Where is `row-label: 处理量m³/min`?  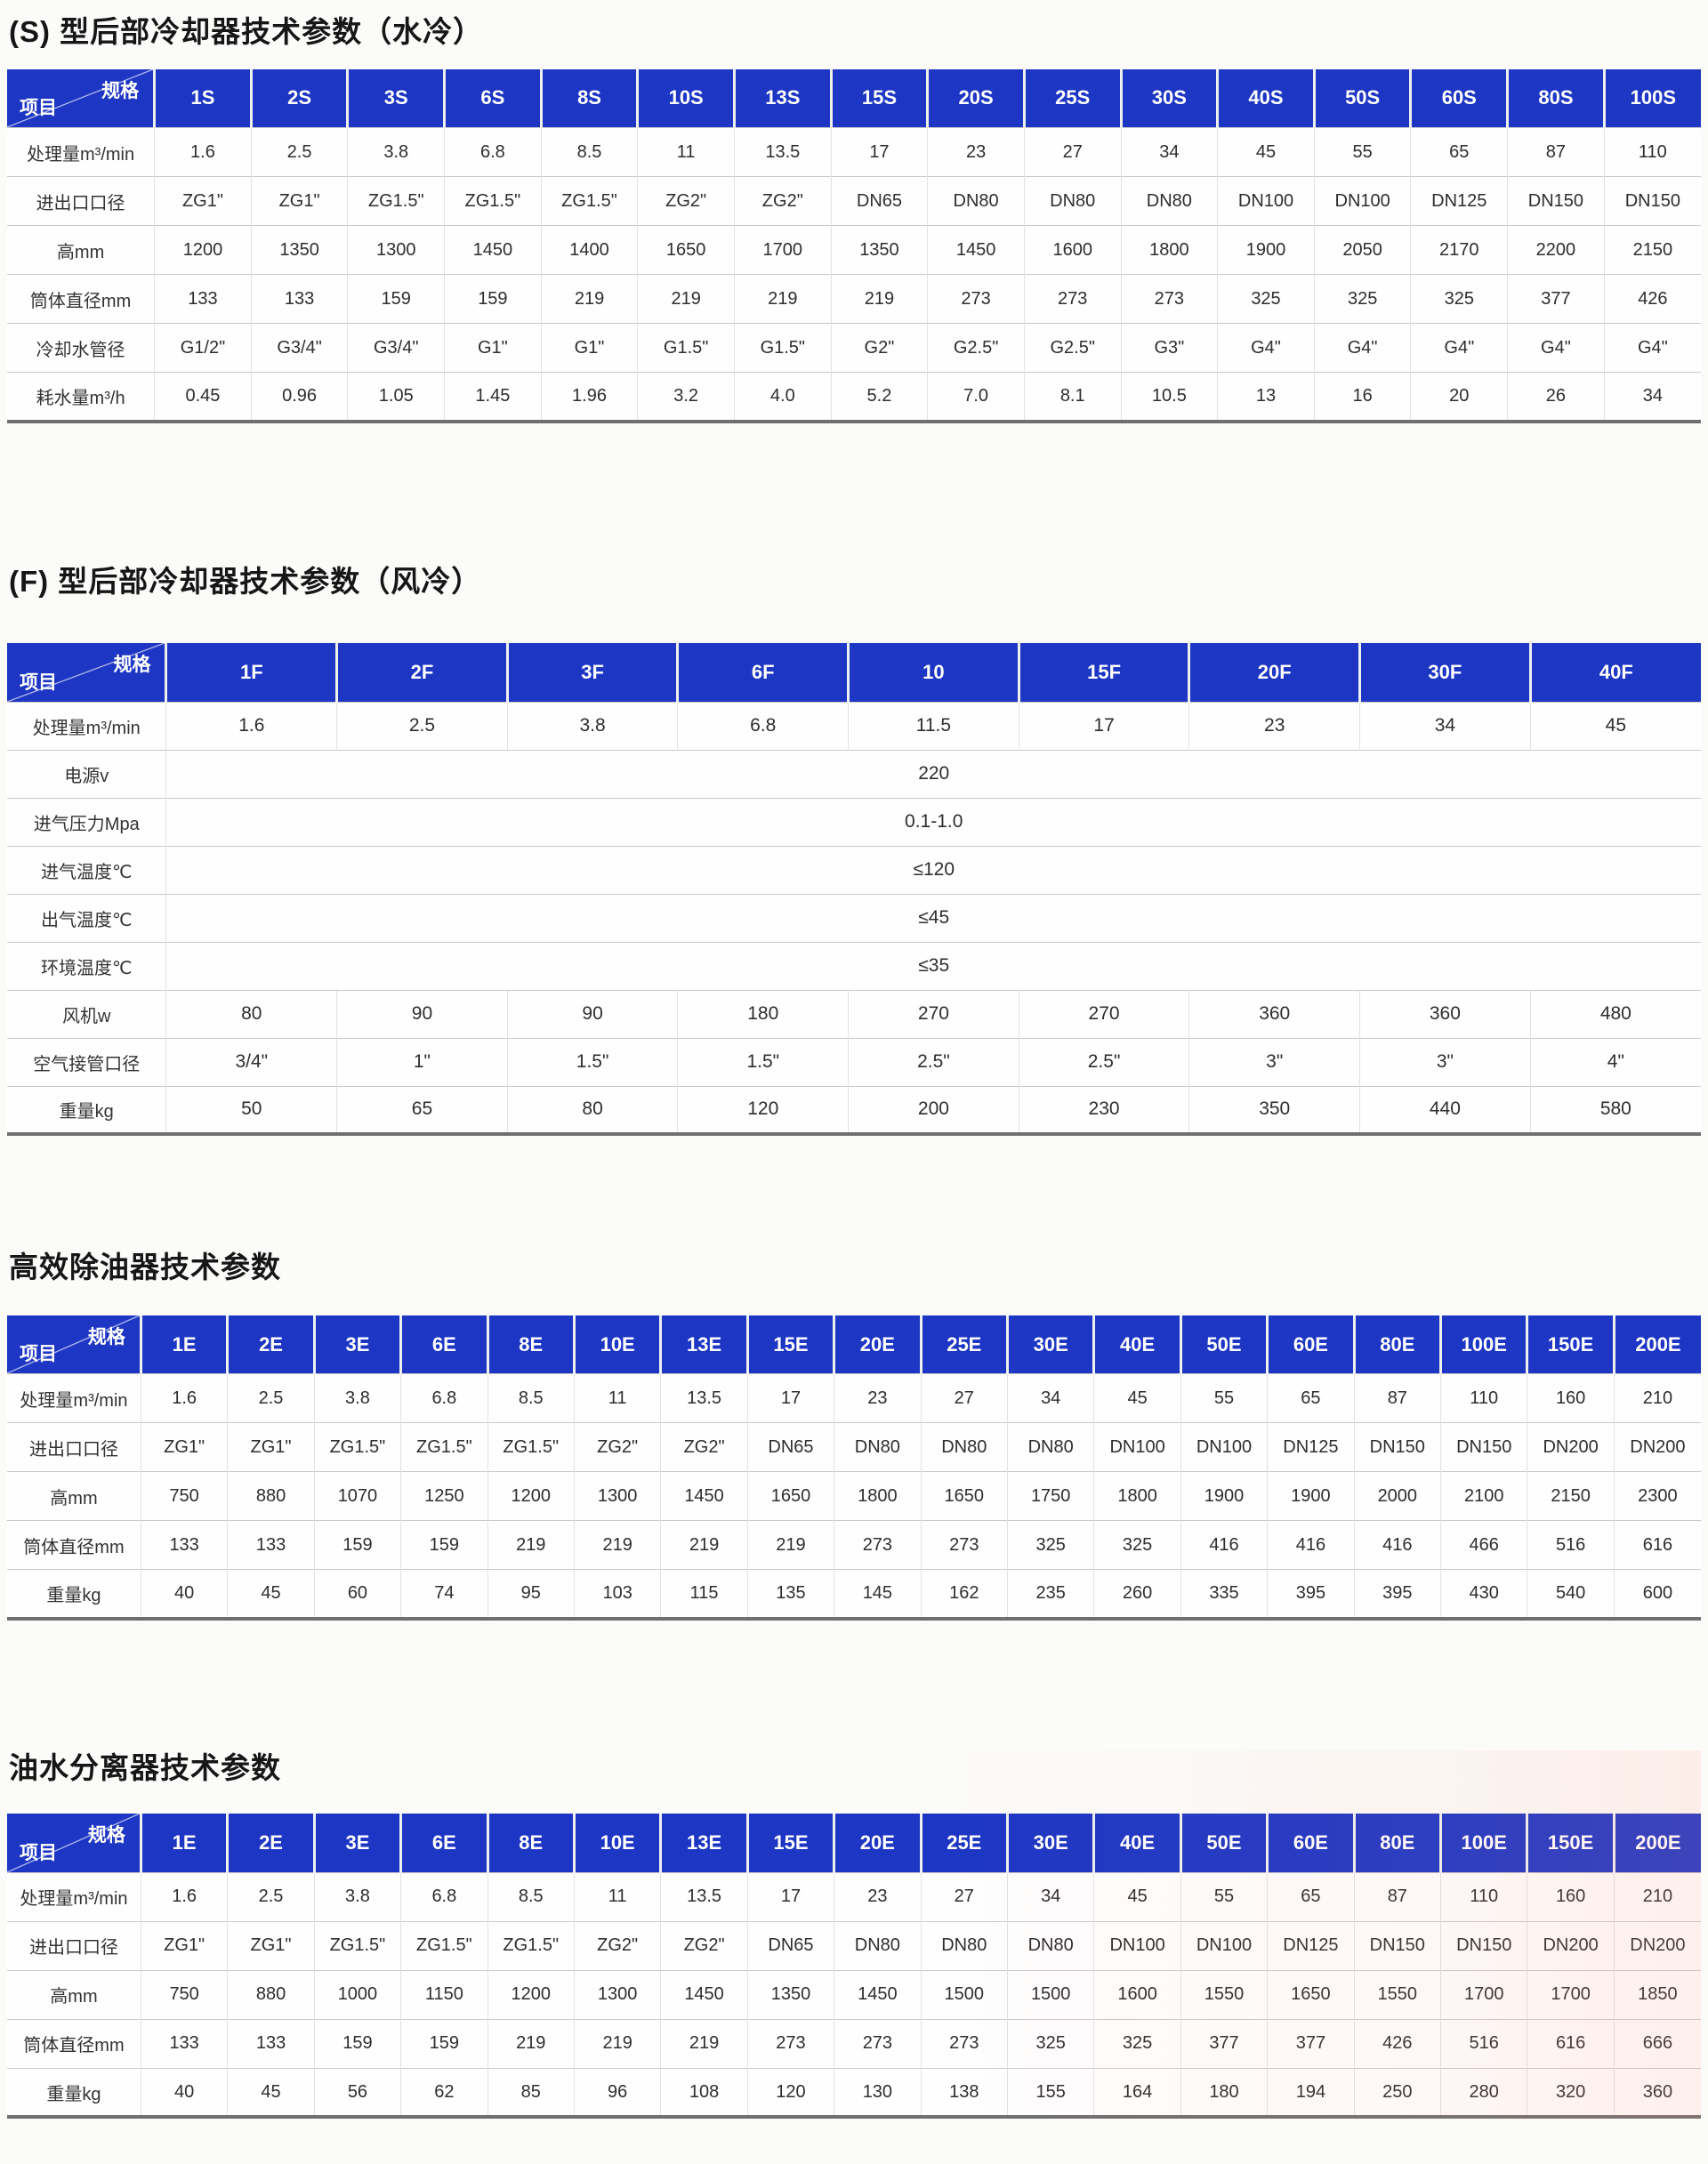 row-label: 处理量m³/min is located at coordinates (86, 726).